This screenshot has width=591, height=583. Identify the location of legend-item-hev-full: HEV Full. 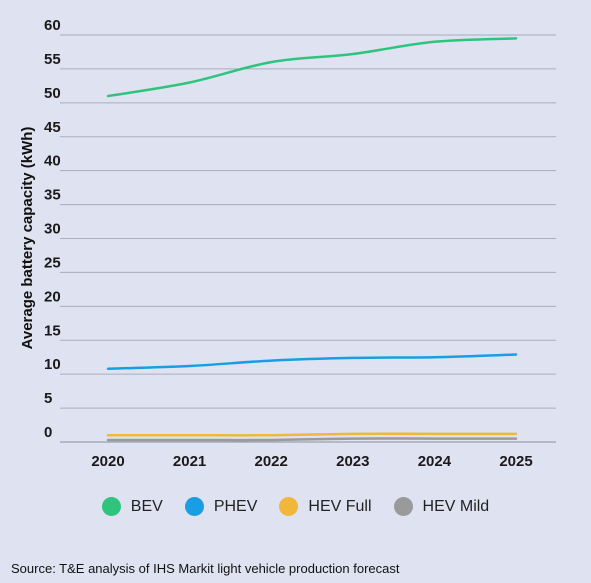
(325, 506).